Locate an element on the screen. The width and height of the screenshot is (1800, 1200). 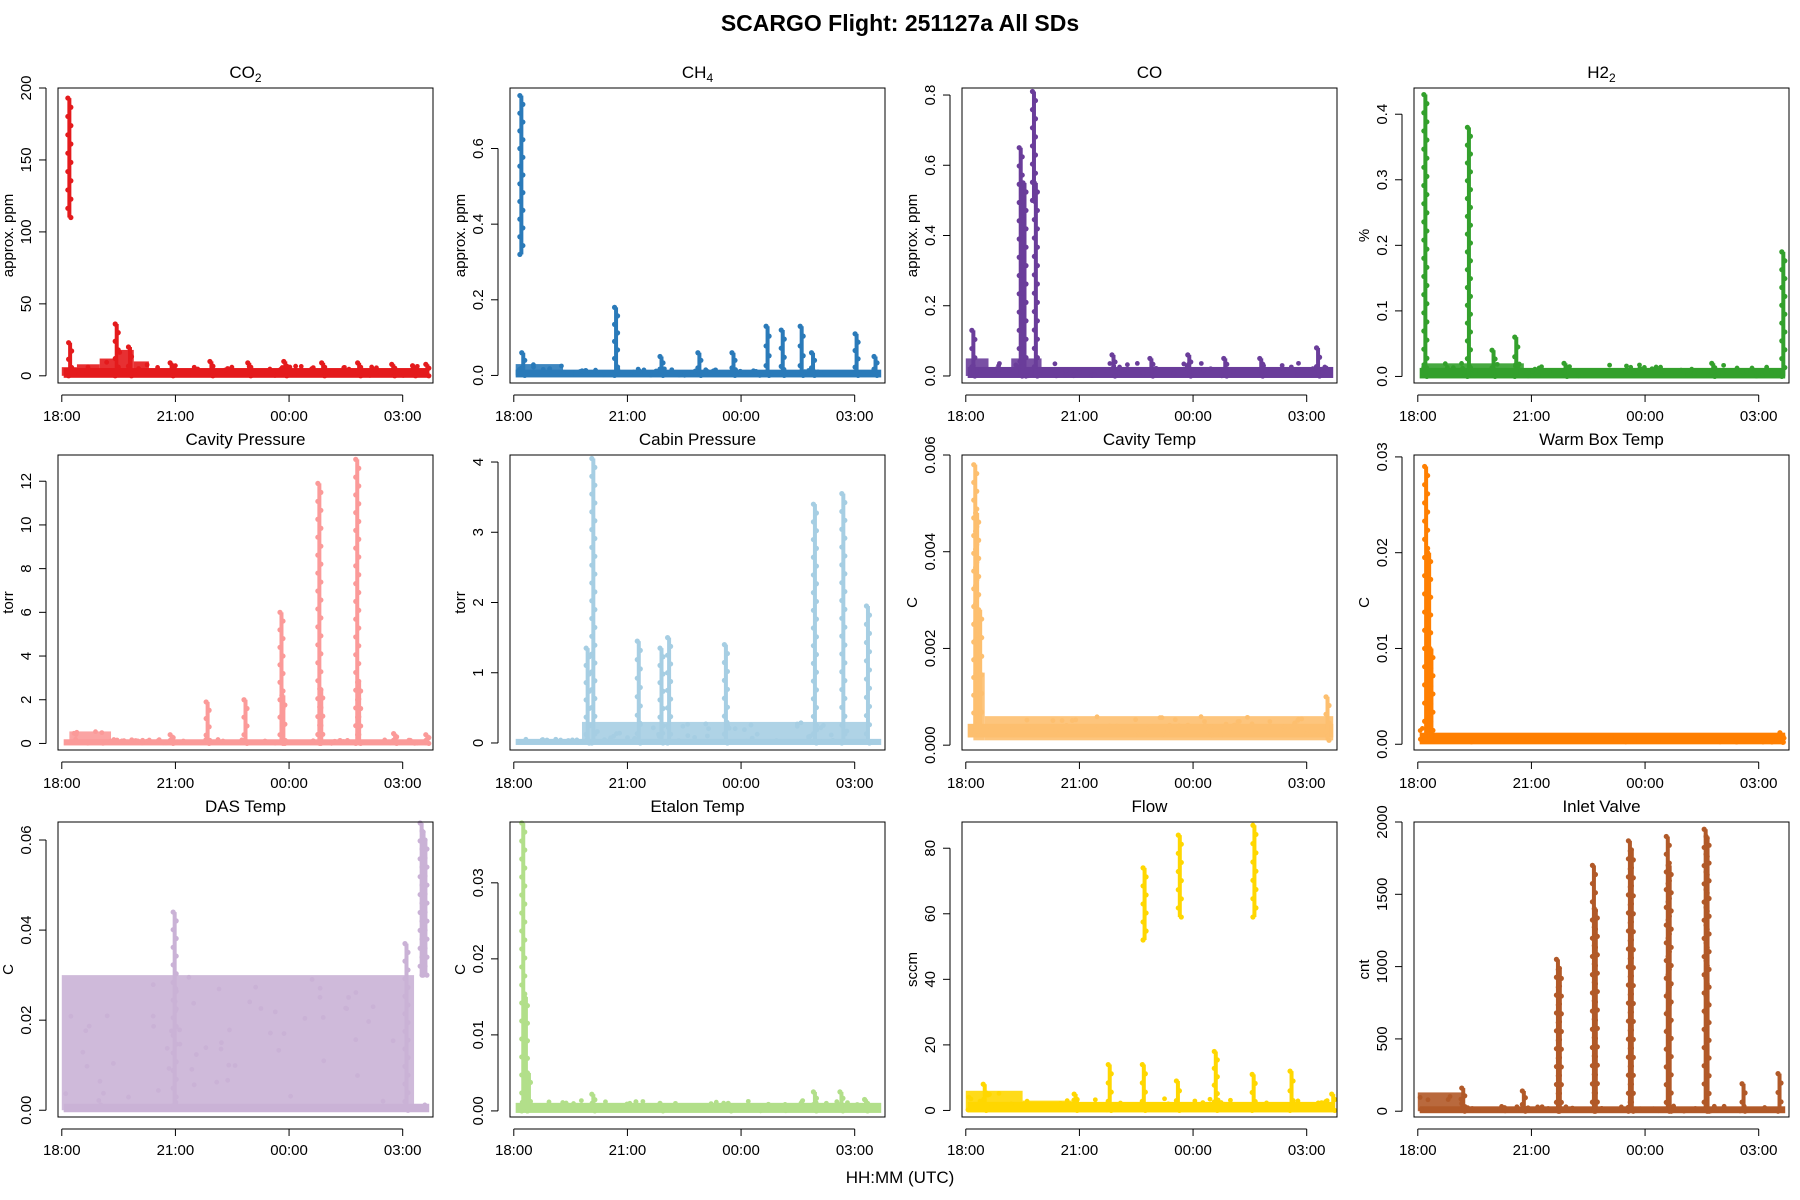
y-tick-label: 500 is located at coordinates (1382, 1038).